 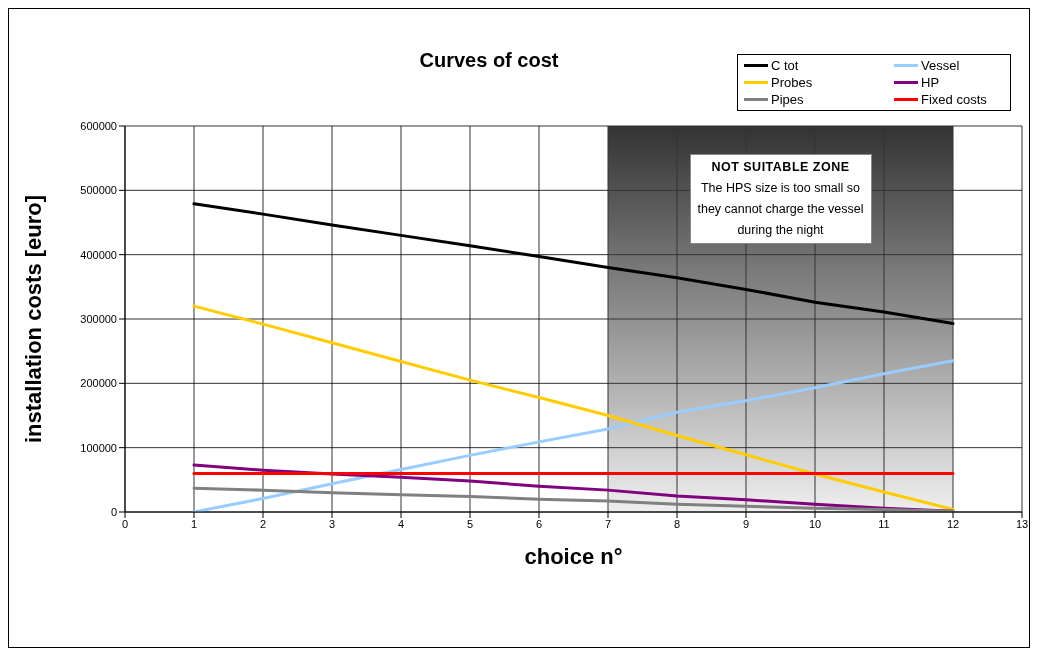 What do you see at coordinates (884, 523) in the screenshot?
I see `x-tick-label: 11` at bounding box center [884, 523].